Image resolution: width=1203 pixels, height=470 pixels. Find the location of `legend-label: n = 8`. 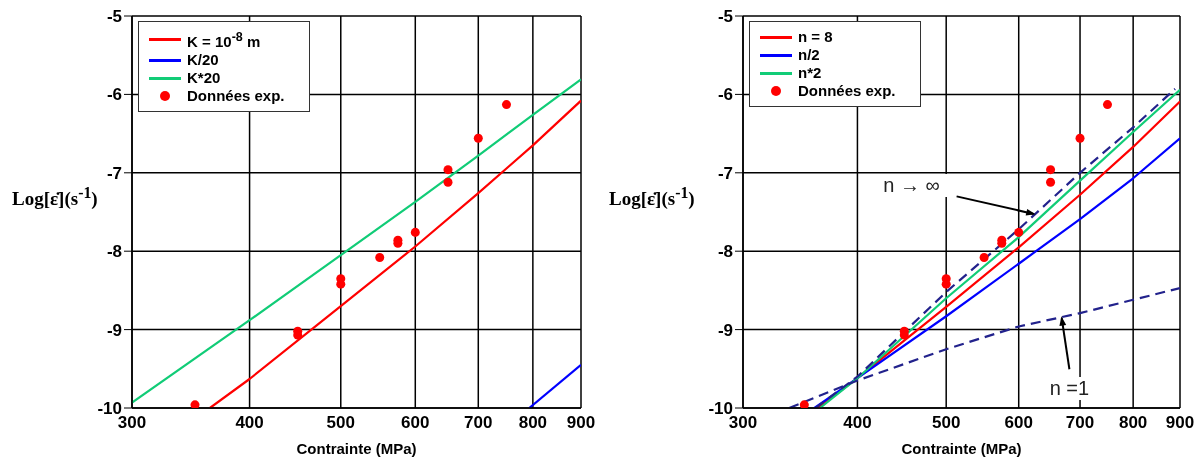

legend-label: n = 8 is located at coordinates (816, 37).